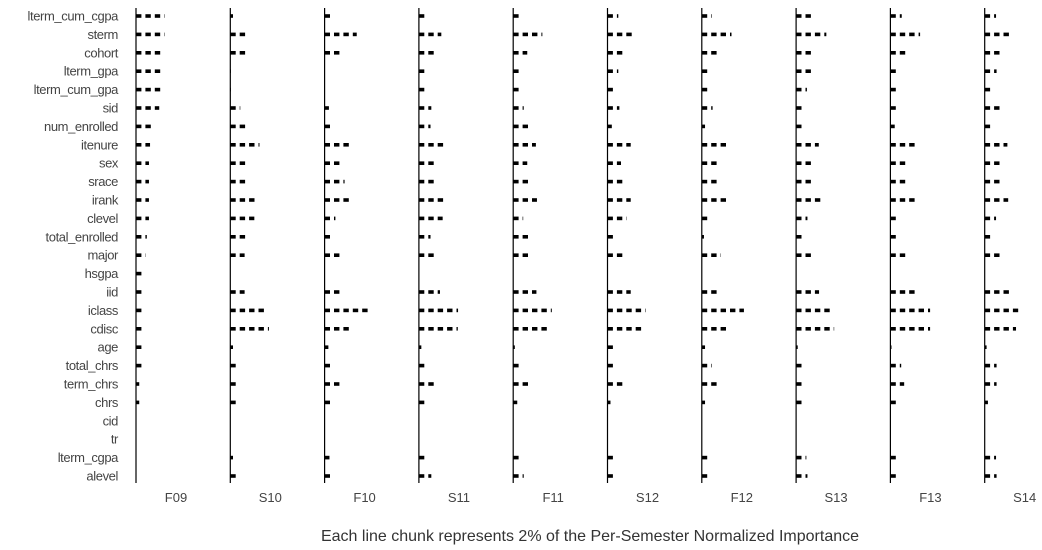 This screenshot has height=550, width=1042. I want to click on semester-column: F11, so click(538, 256).